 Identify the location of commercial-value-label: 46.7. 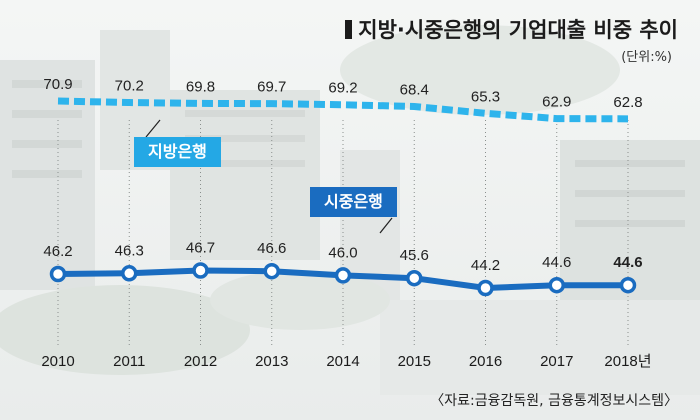
(200, 248).